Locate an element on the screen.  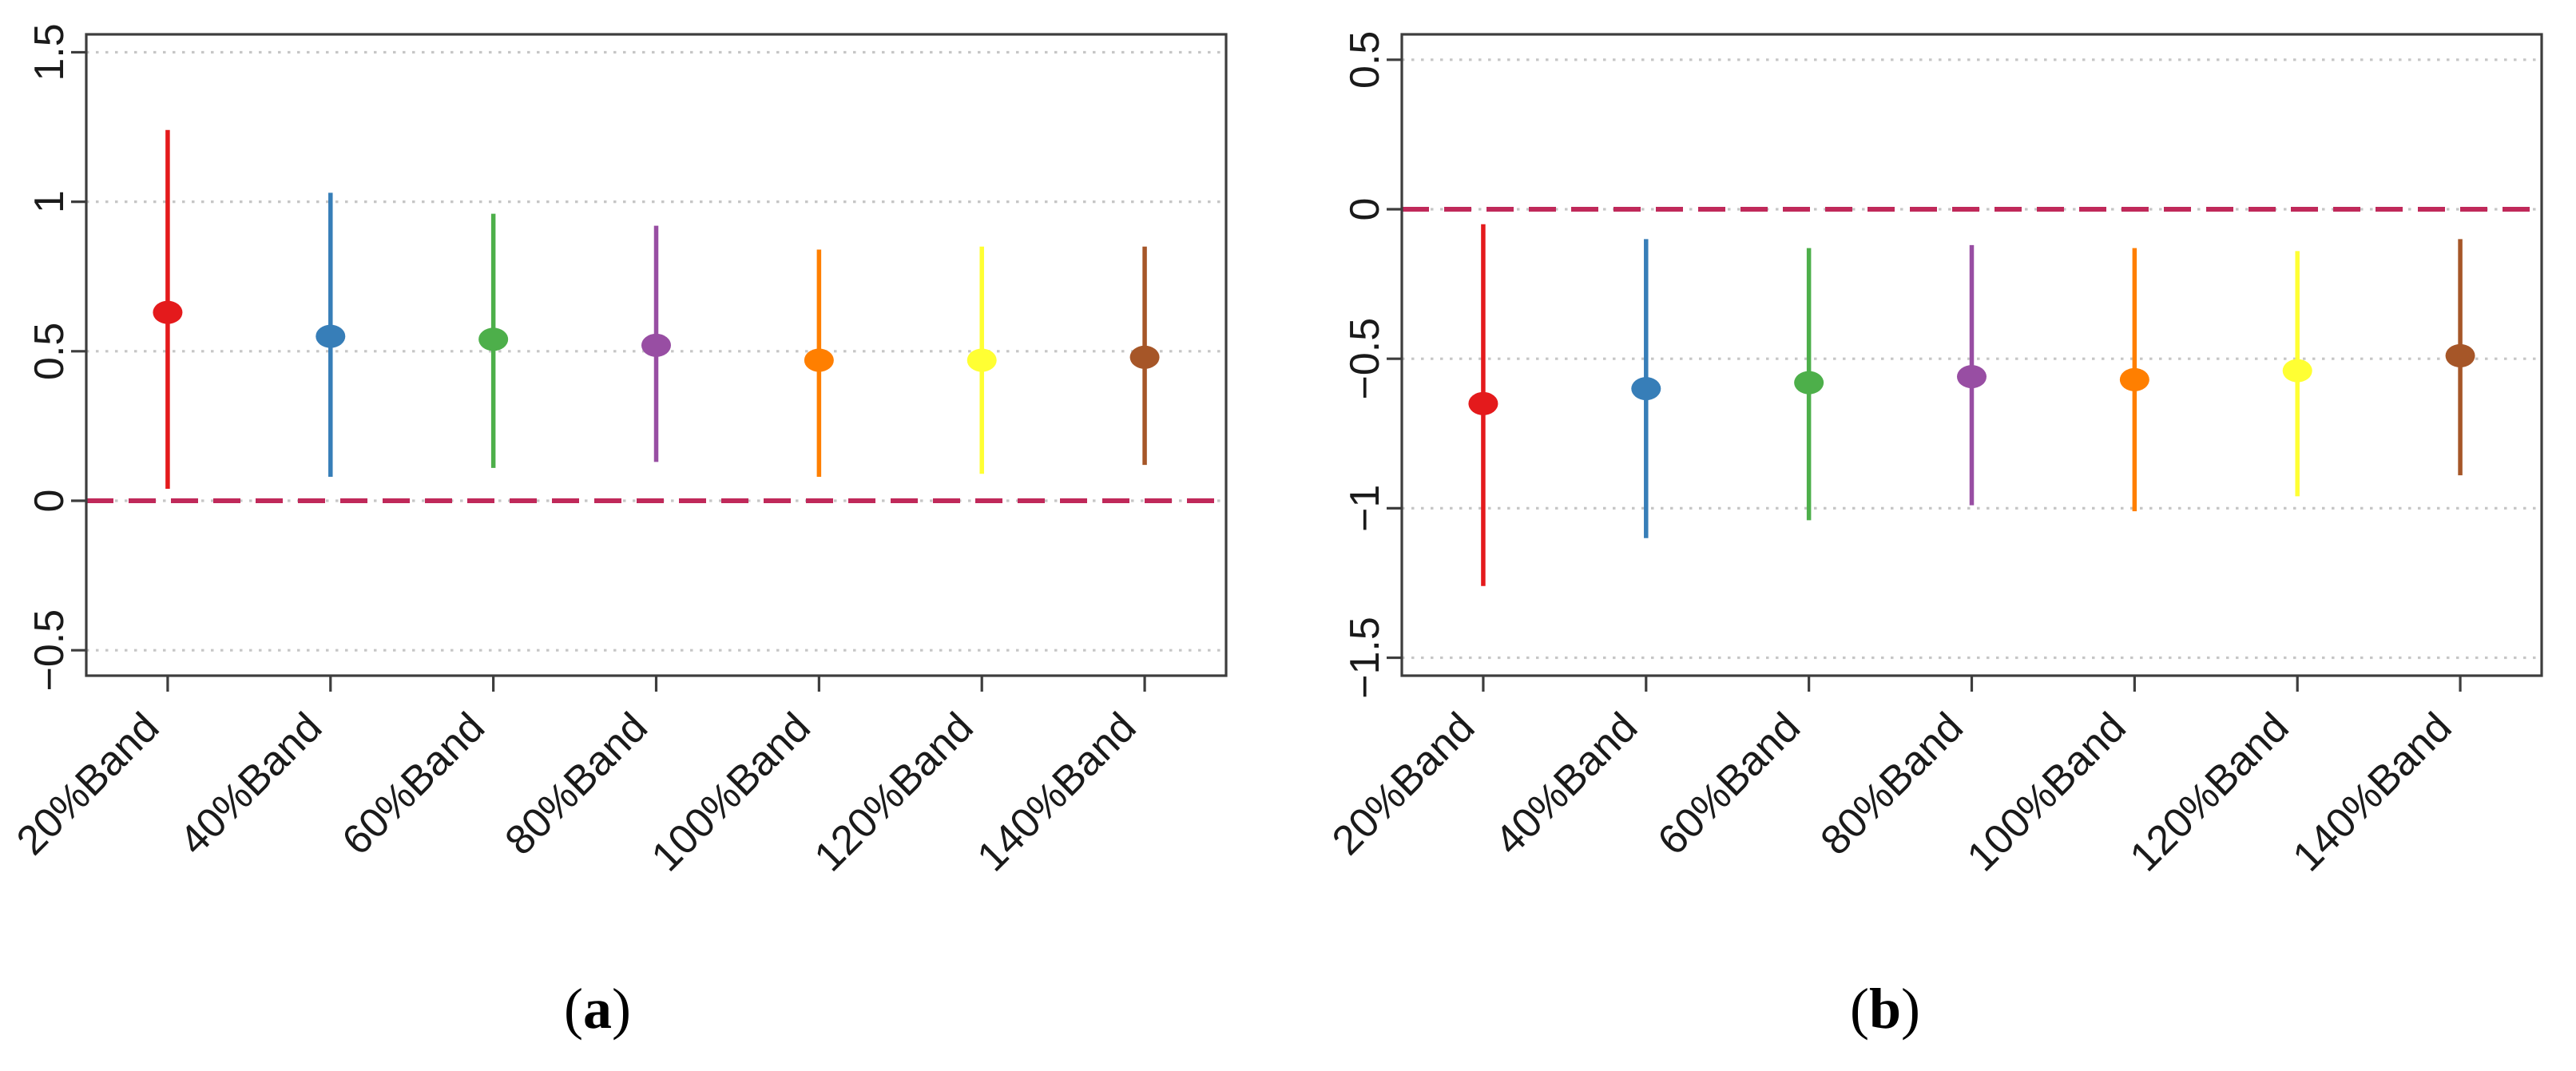
y-axis: −1.5 −1 −0.5 0 0.5 is located at coordinates (1372, 365).